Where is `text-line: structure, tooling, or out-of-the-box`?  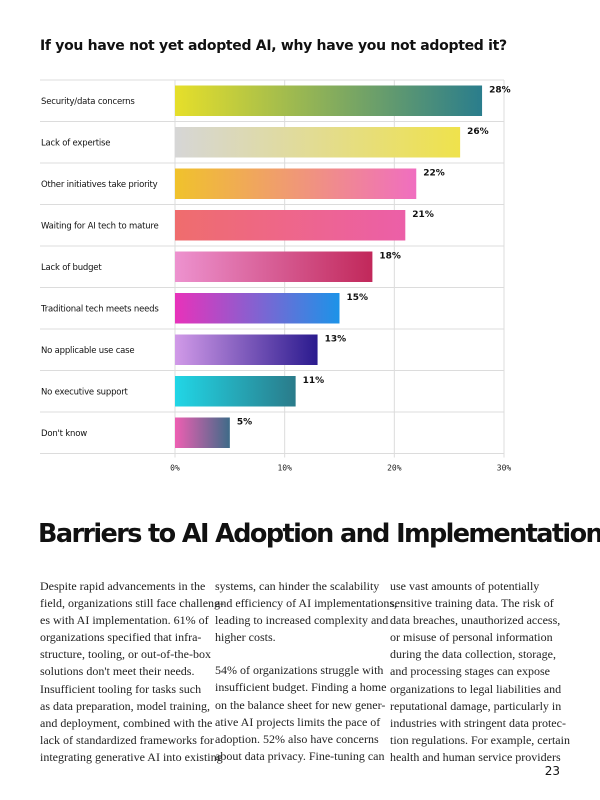
text-line: structure, tooling, or out-of-the-box is located at coordinates (125, 654).